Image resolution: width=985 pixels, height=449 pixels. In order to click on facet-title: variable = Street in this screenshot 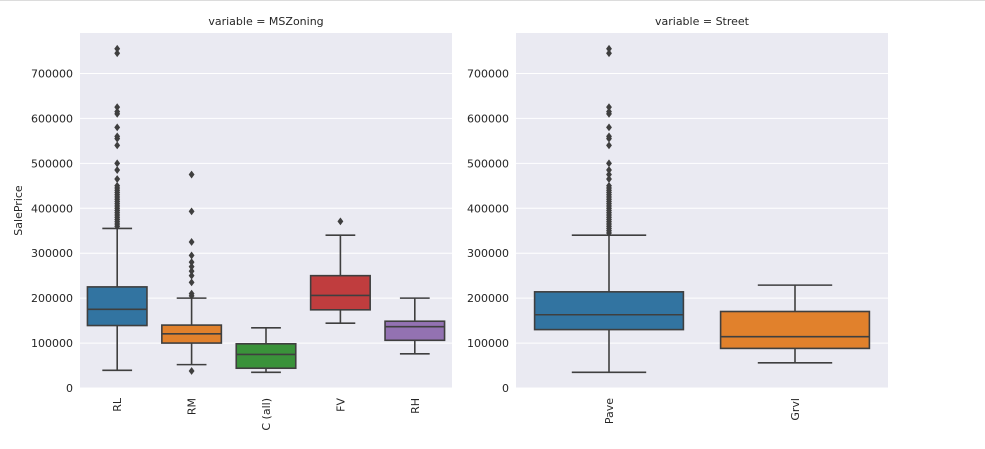, I will do `click(702, 21)`.